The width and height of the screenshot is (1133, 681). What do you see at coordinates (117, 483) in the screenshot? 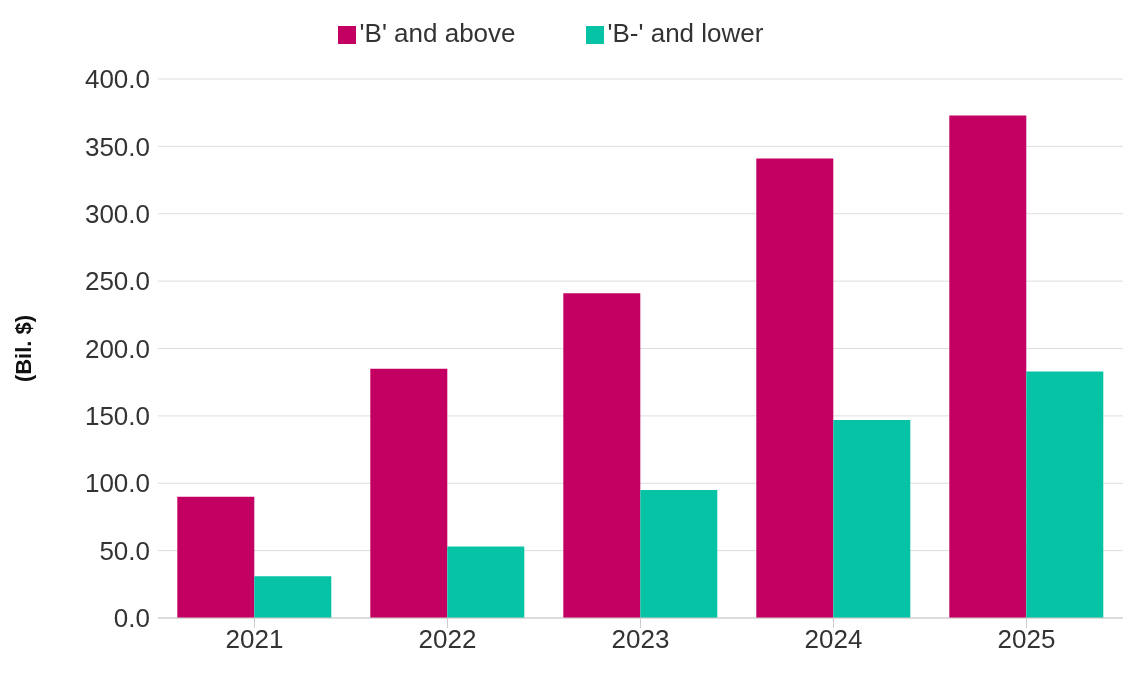
I see `y-tick-label: 100.0` at bounding box center [117, 483].